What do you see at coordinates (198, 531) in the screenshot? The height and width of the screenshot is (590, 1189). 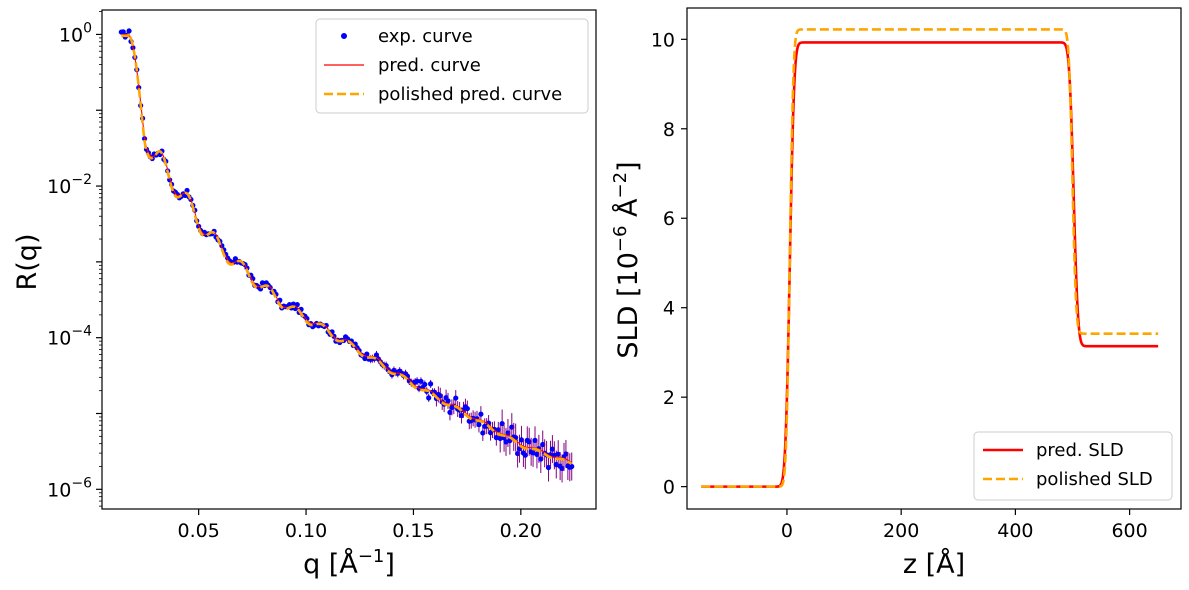 I see `reflectivity-x-tick-label: 0.05` at bounding box center [198, 531].